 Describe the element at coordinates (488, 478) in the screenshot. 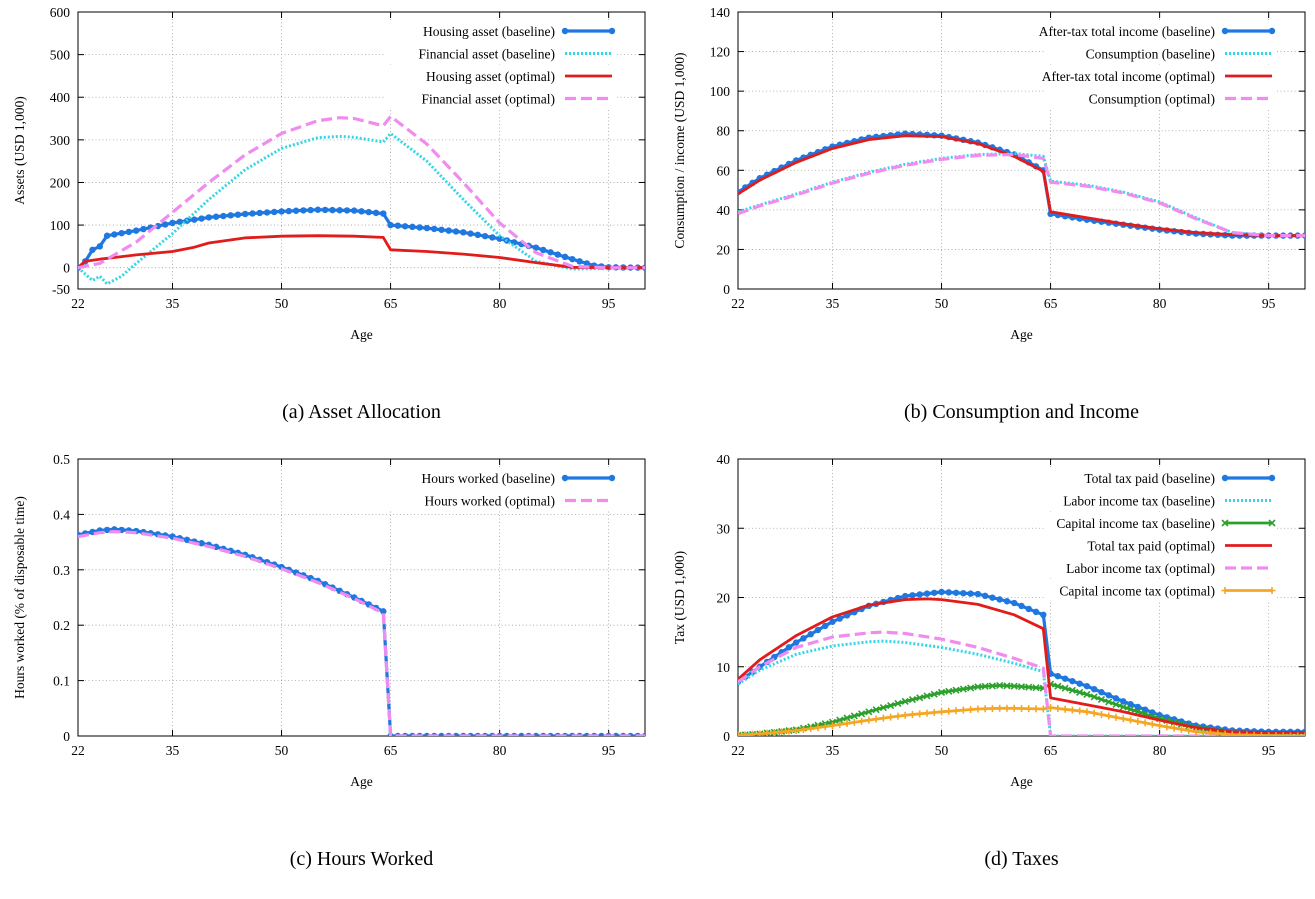

I see `legend-label: Hours worked (baseline)` at that location.